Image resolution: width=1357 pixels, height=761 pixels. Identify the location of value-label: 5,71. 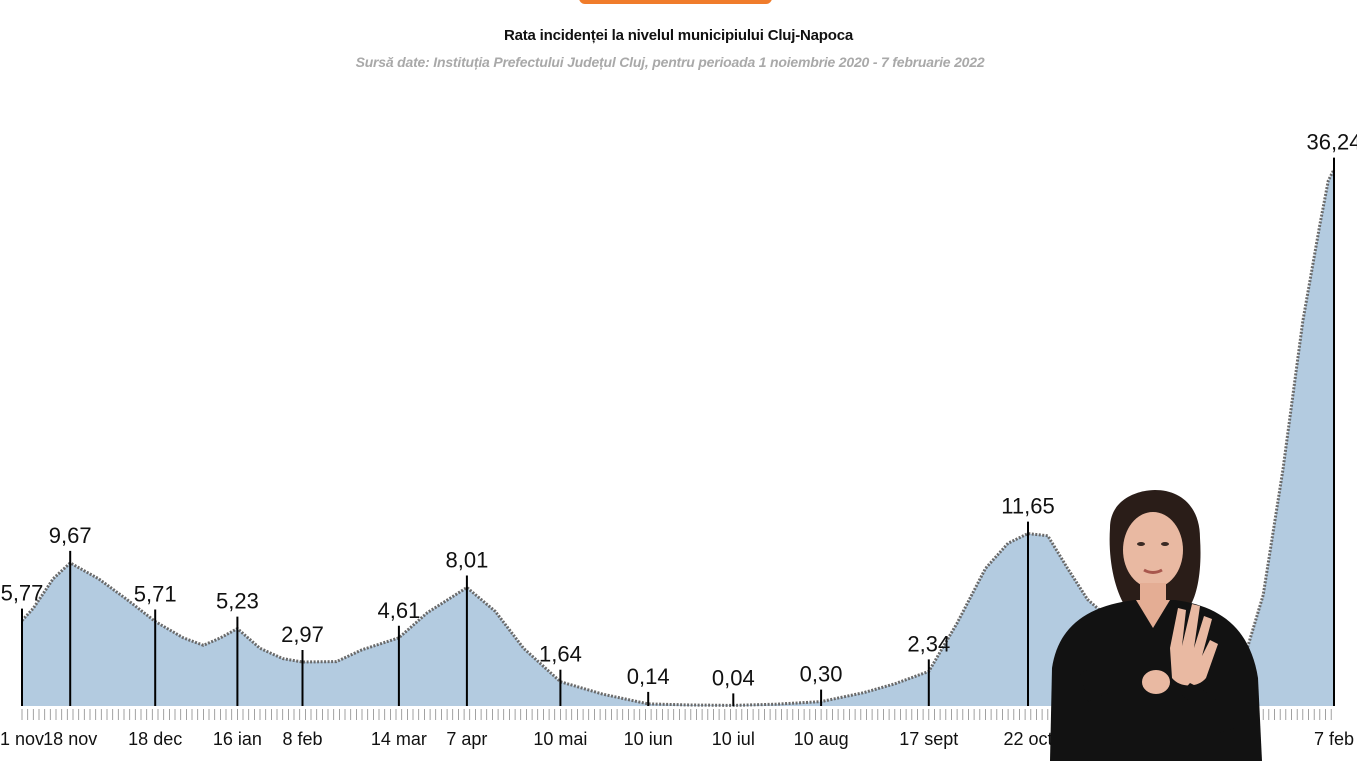
(155, 594).